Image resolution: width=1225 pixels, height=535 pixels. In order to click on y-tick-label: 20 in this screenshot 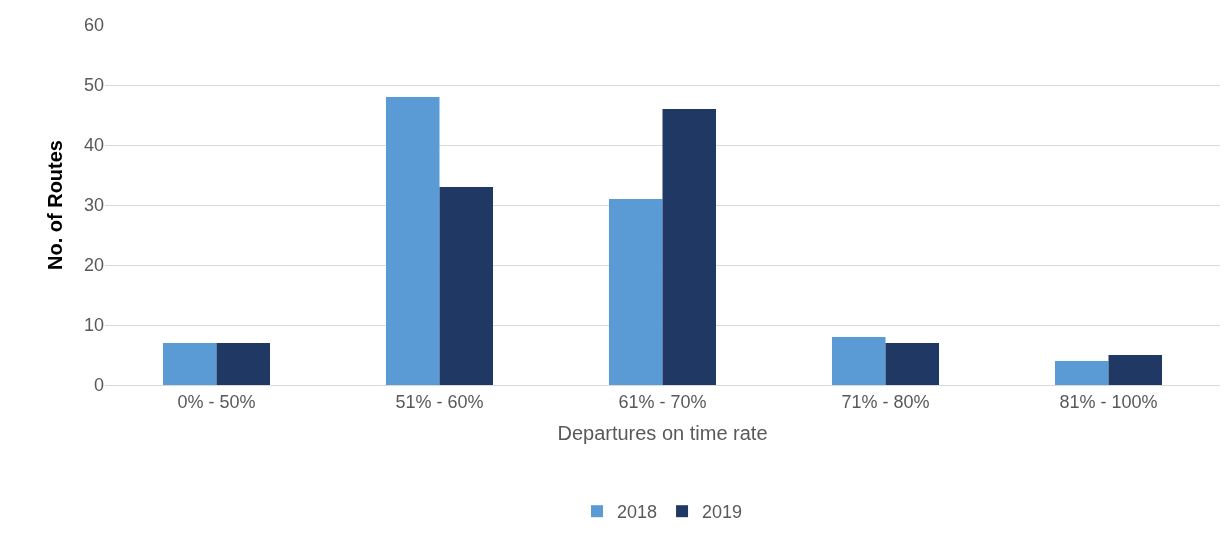, I will do `click(93, 265)`.